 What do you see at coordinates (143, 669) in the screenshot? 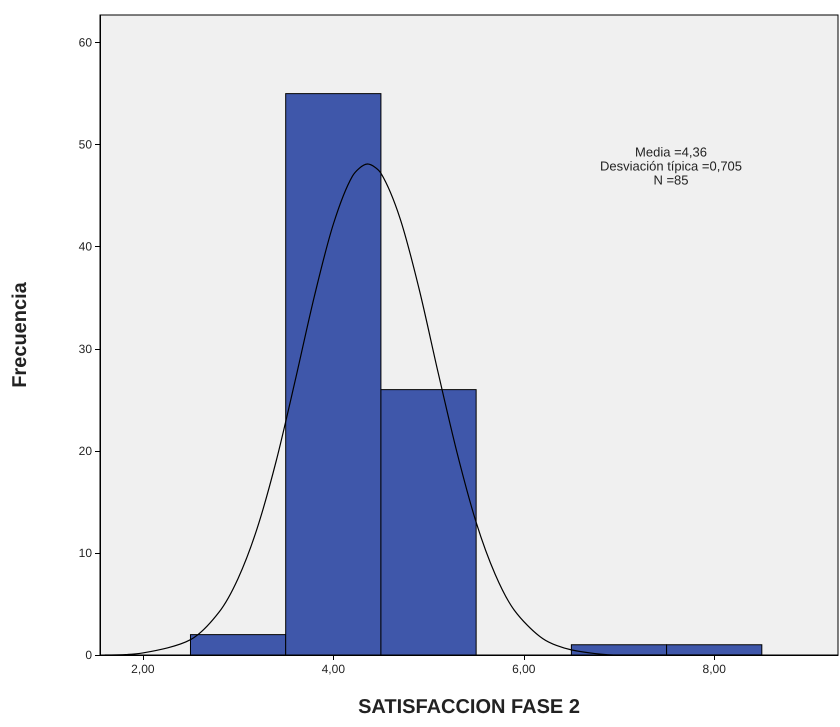
I see `x-tick-label: 2,00` at bounding box center [143, 669].